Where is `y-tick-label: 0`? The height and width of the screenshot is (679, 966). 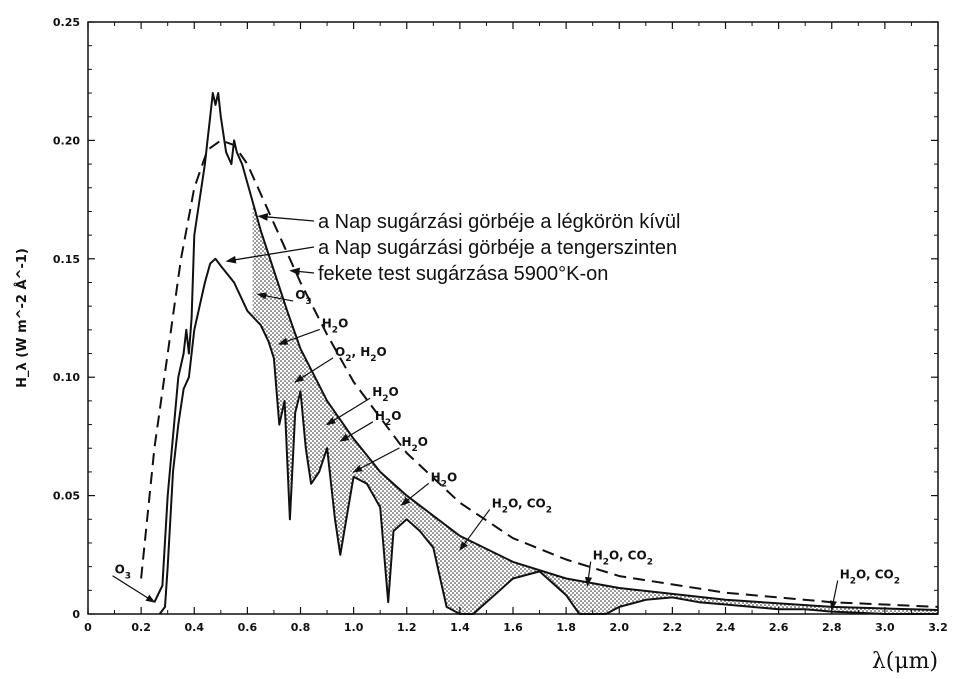 y-tick-label: 0 is located at coordinates (76, 614).